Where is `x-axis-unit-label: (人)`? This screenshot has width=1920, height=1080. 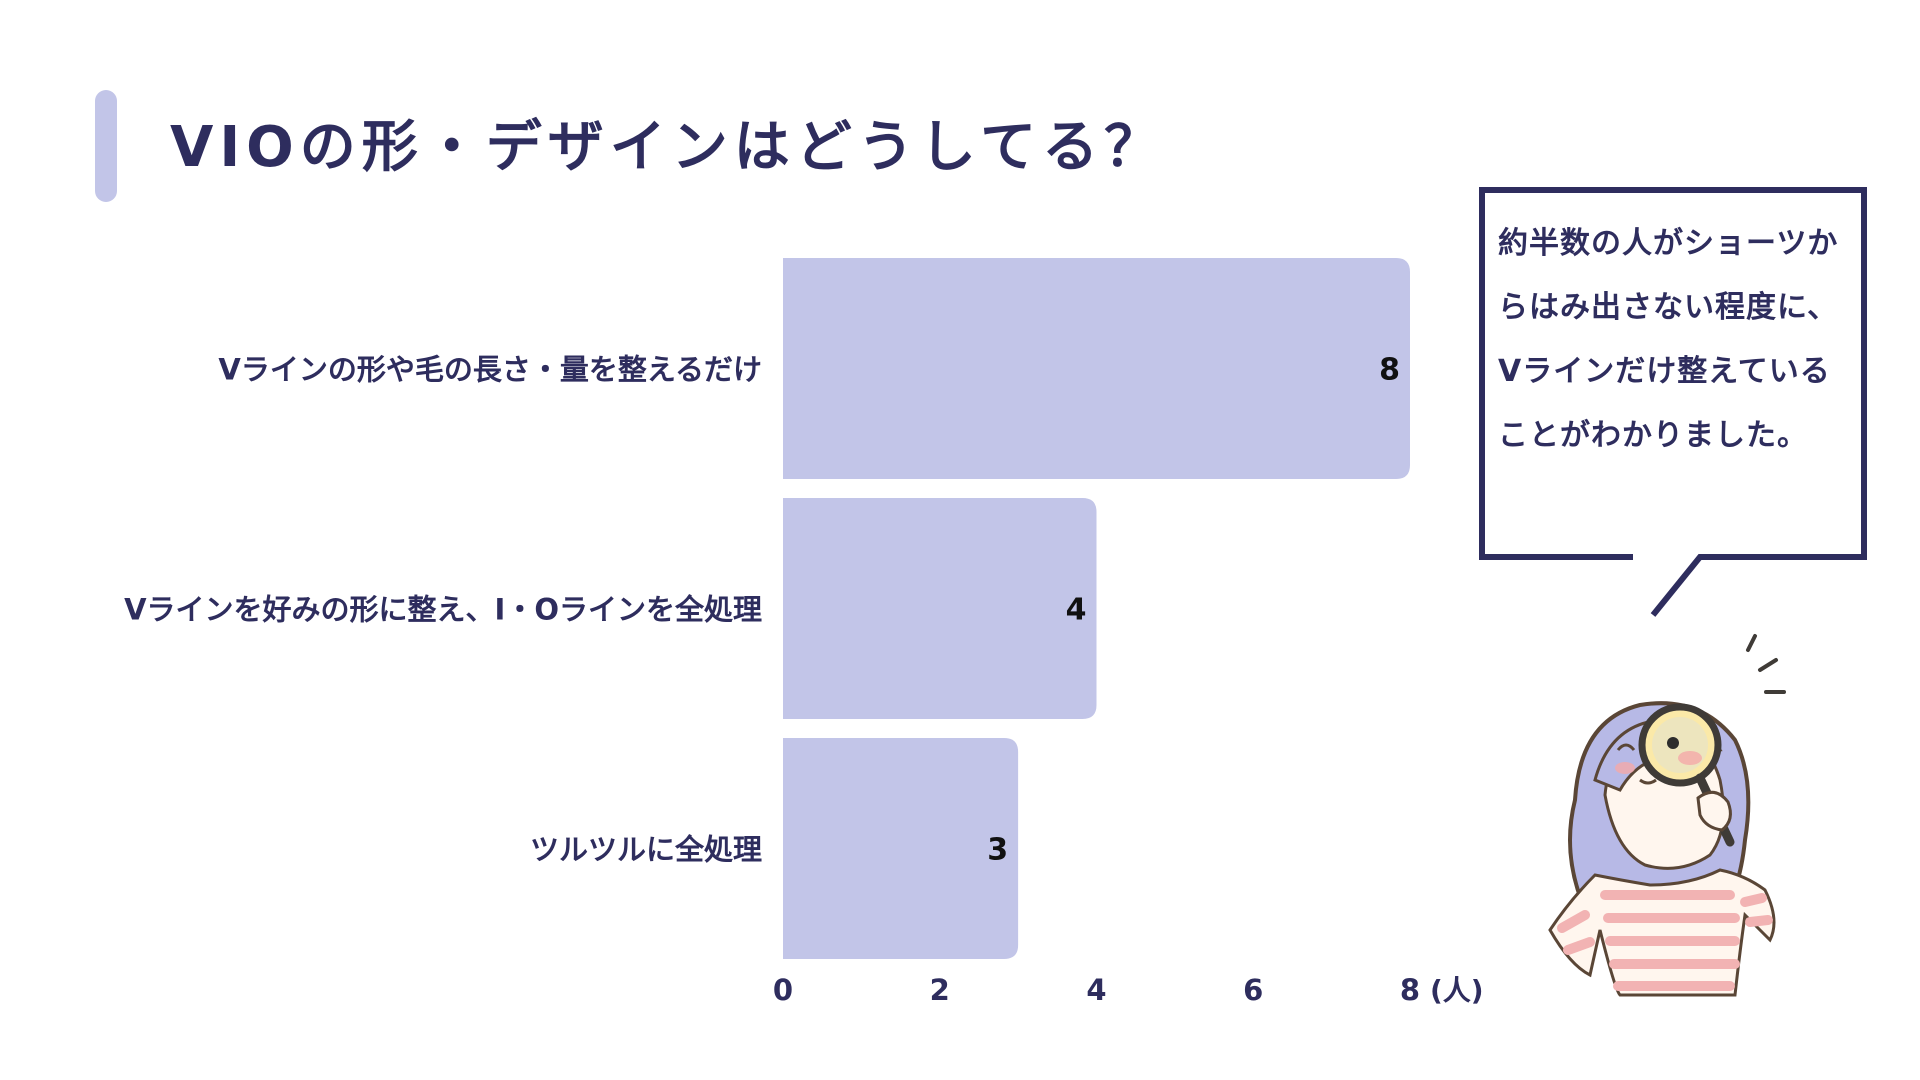 x-axis-unit-label: (人) is located at coordinates (1457, 990).